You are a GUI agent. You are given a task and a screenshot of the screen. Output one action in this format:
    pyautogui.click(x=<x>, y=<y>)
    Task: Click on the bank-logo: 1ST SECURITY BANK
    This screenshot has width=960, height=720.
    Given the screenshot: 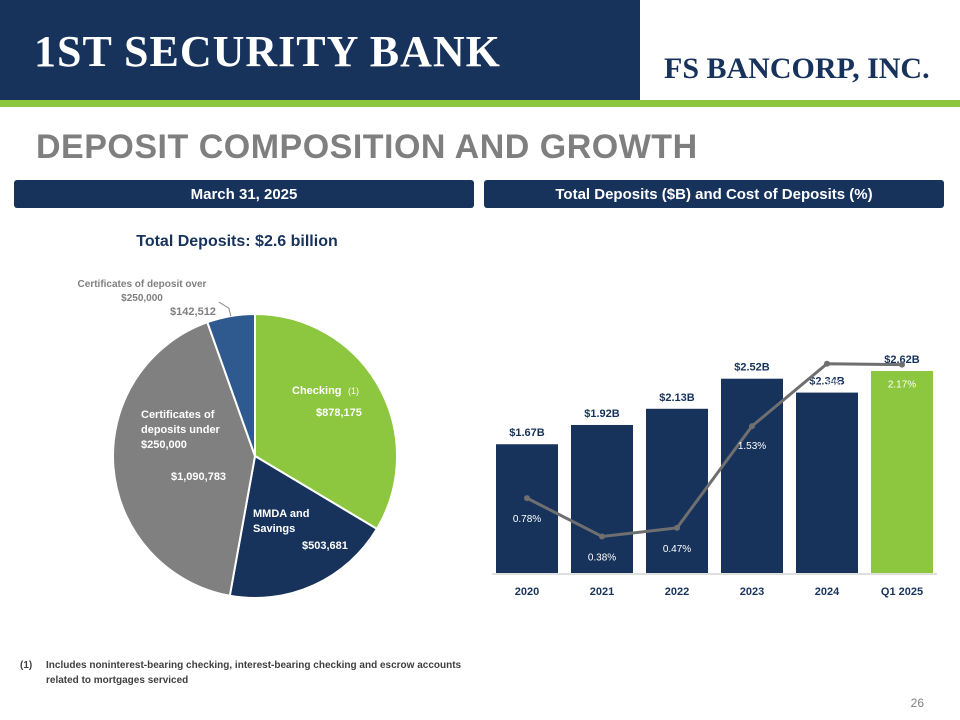 What is the action you would take?
    pyautogui.click(x=267, y=51)
    